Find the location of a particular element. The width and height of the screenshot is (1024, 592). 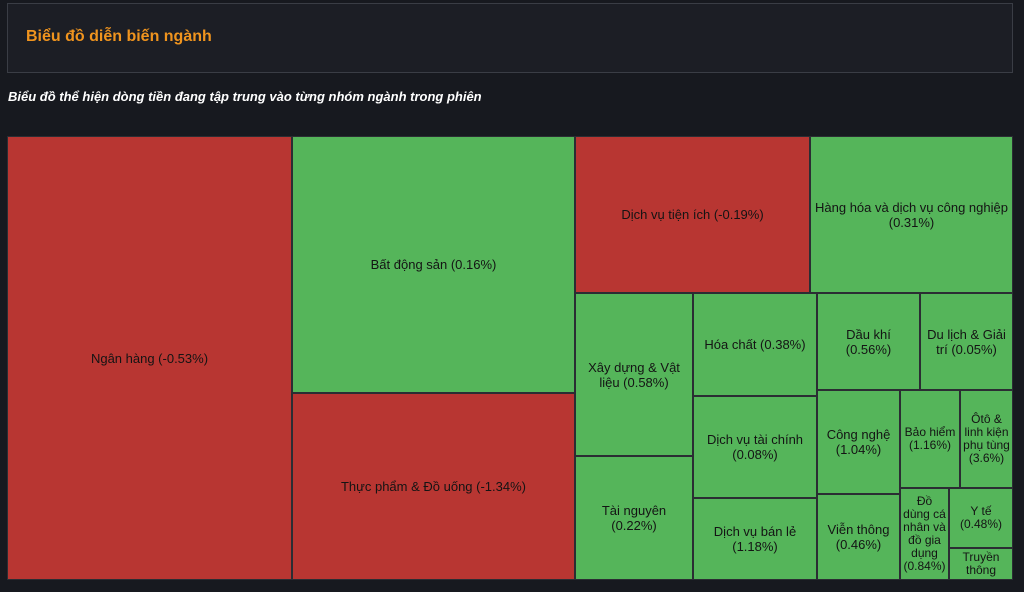

treemap-tile-truyen-thong: Truyền thông is located at coordinates (981, 564).